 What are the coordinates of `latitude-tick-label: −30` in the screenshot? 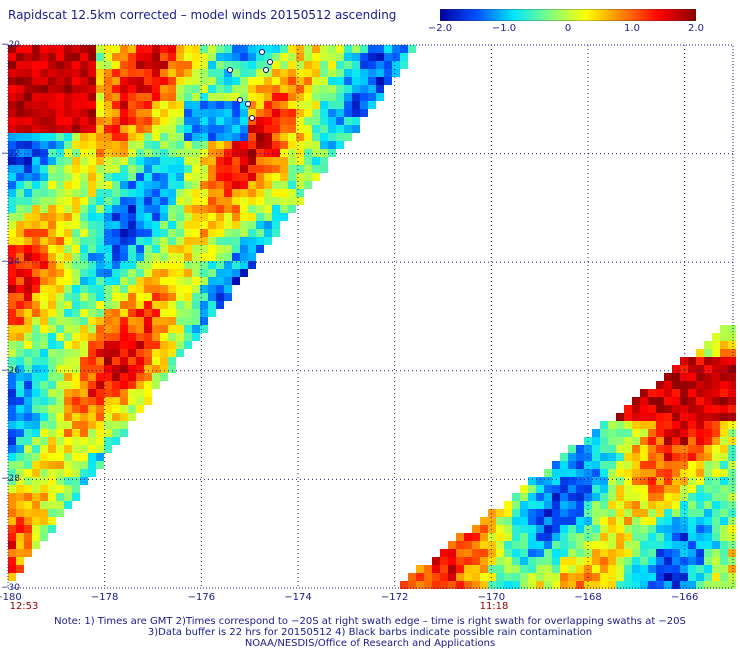 It's located at (10, 588).